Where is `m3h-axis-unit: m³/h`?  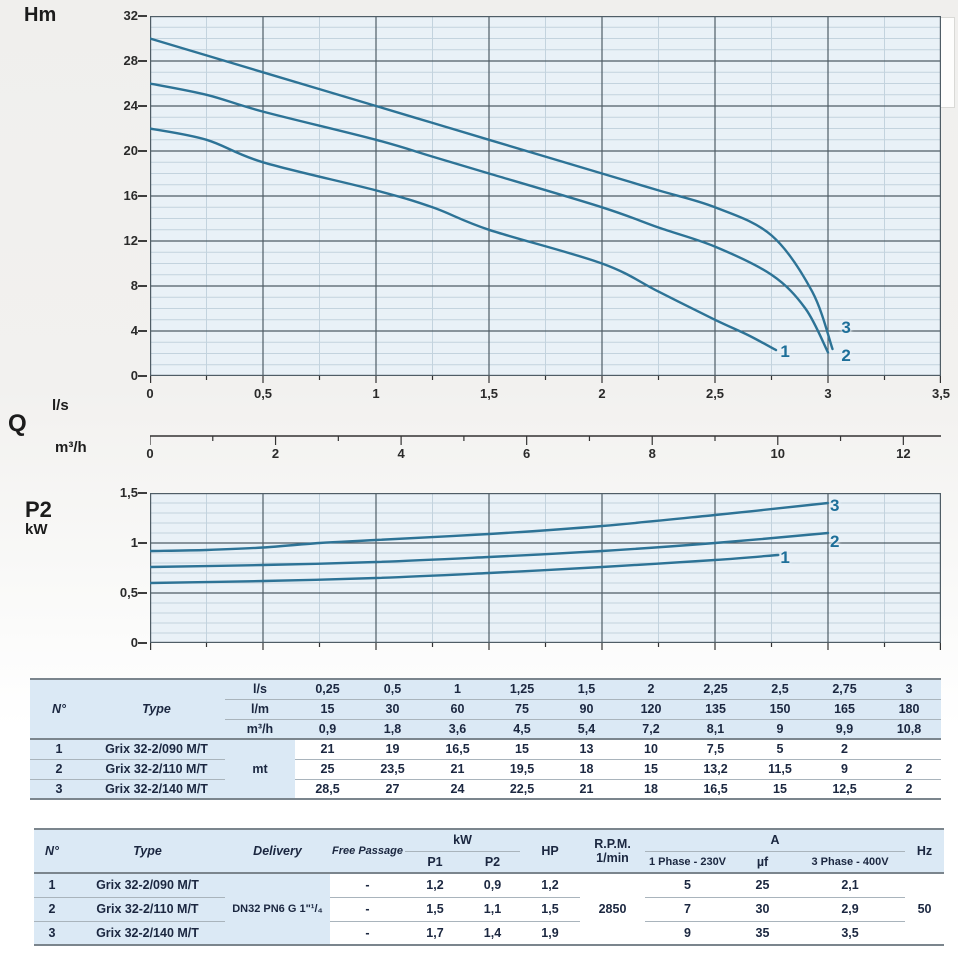
m3h-axis-unit: m³/h is located at coordinates (71, 447).